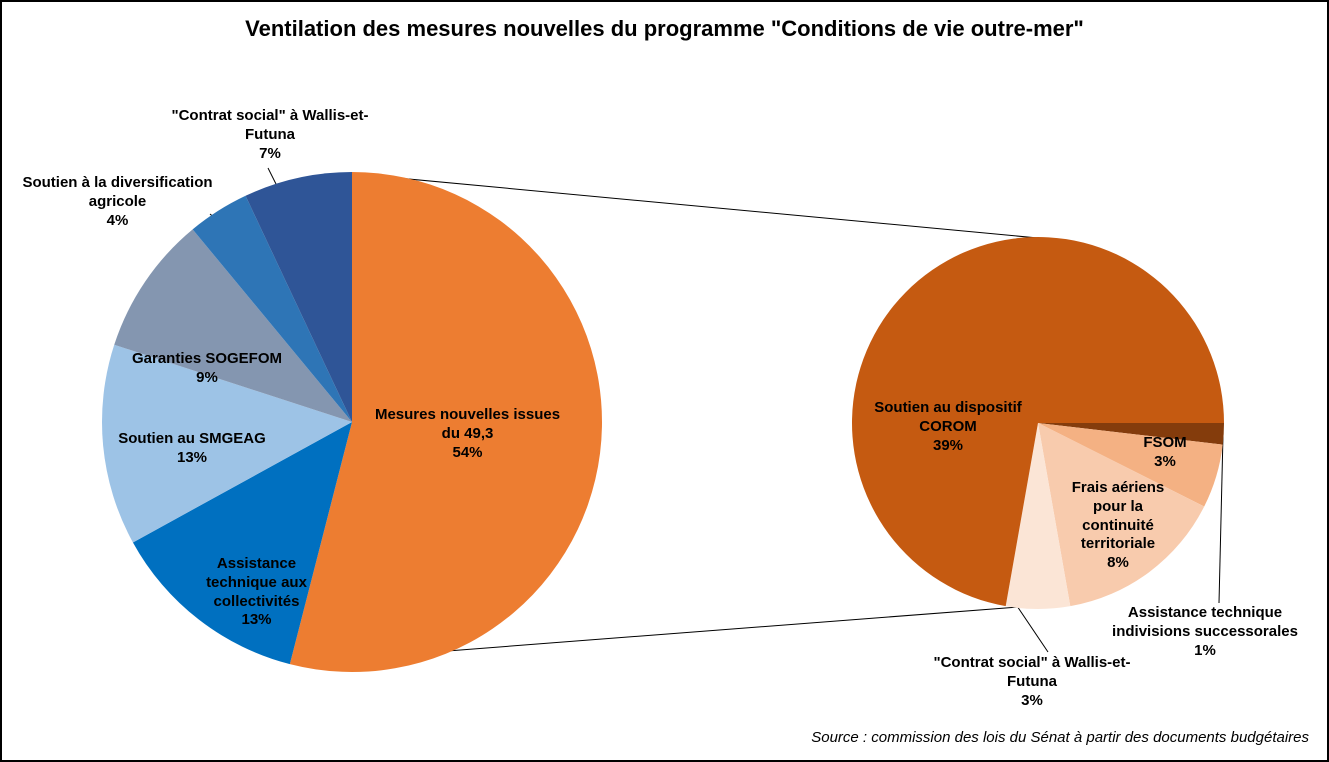 The height and width of the screenshot is (762, 1329). Describe the element at coordinates (696, 206) in the screenshot. I see `series-line-top` at that location.